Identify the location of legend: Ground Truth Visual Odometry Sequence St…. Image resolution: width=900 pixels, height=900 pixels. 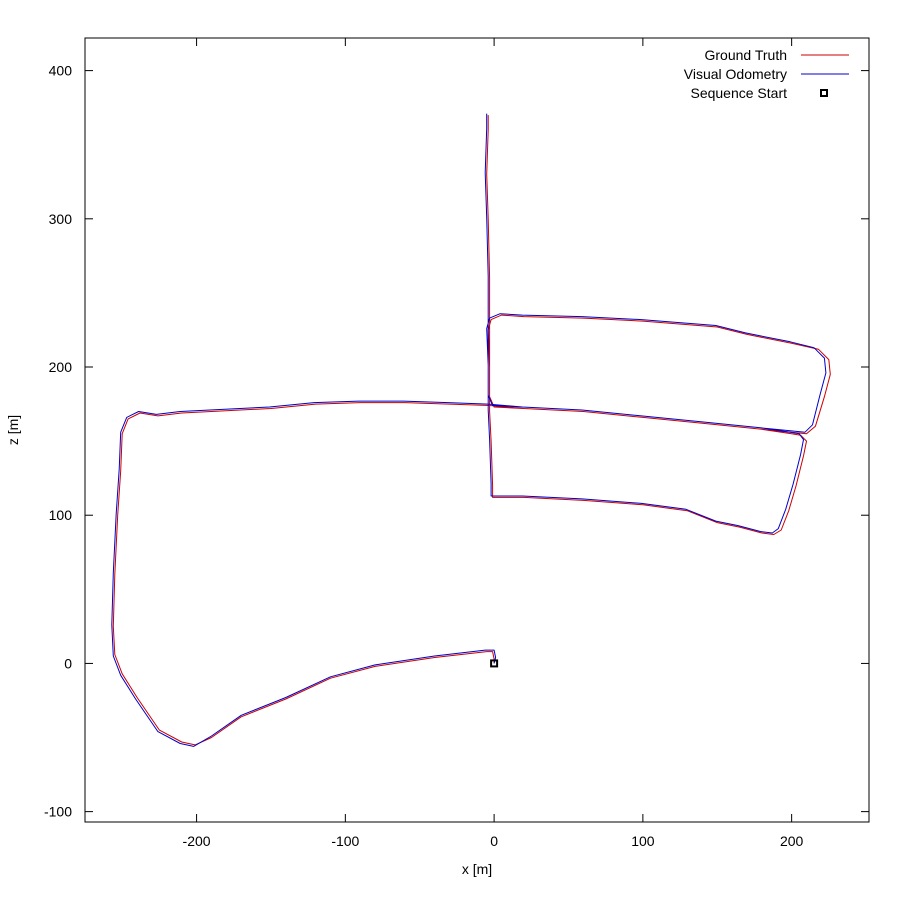
(766, 74).